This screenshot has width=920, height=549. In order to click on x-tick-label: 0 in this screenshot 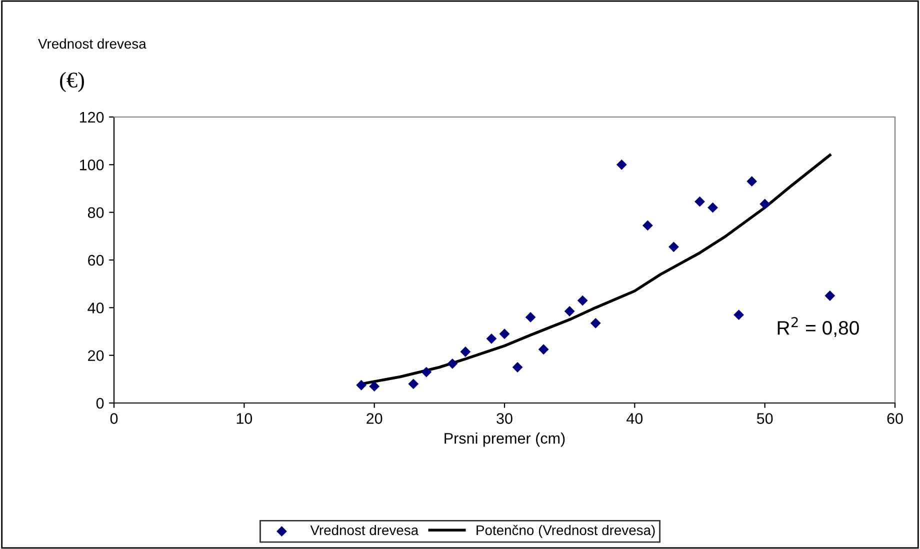, I will do `click(114, 418)`.